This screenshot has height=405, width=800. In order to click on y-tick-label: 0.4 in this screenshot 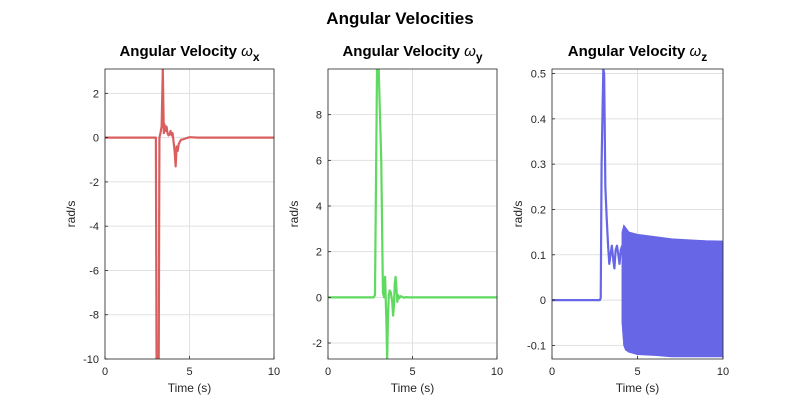, I will do `click(538, 120)`.